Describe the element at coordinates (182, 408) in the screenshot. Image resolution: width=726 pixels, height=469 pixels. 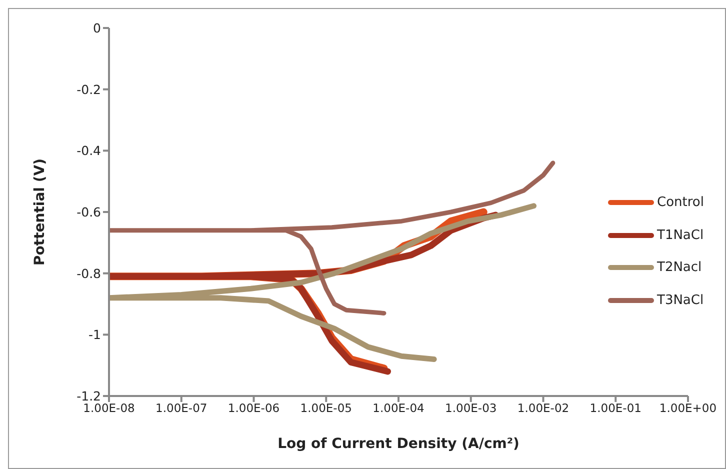
I see `x-tick-label: 1.00E-07` at that location.